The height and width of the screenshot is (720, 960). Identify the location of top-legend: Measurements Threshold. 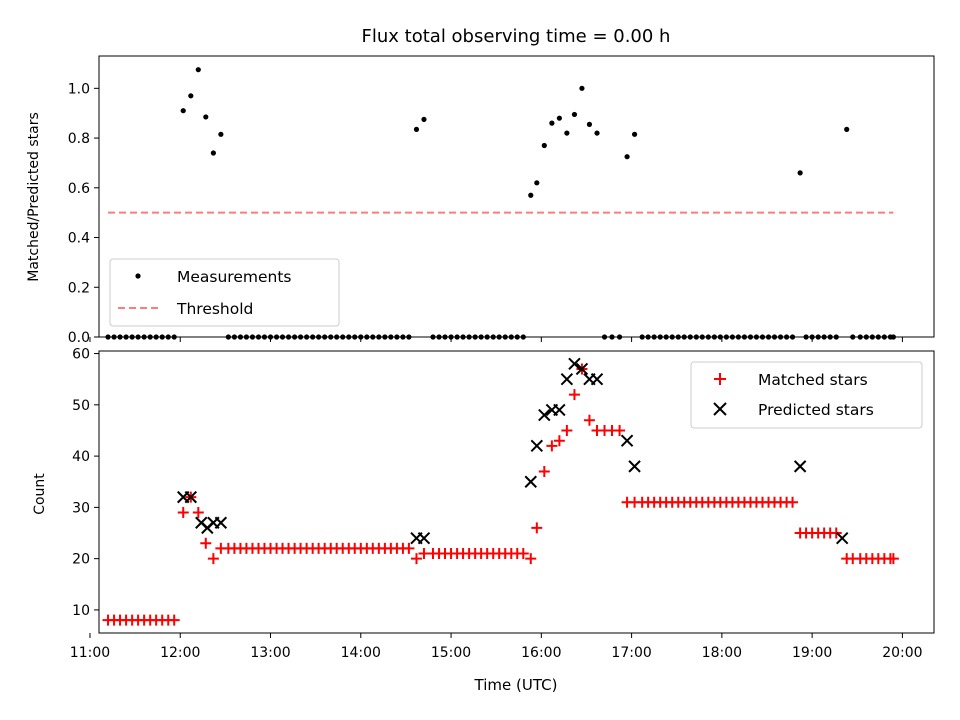
(224, 292).